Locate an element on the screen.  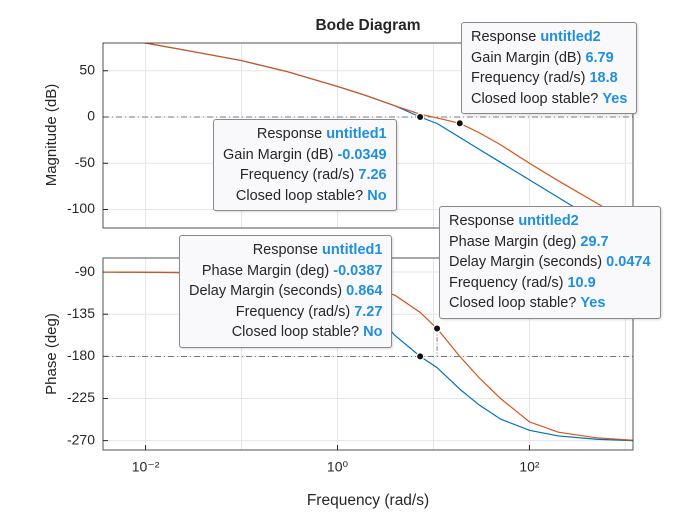
y-tick-label: -50 is located at coordinates (85, 162).